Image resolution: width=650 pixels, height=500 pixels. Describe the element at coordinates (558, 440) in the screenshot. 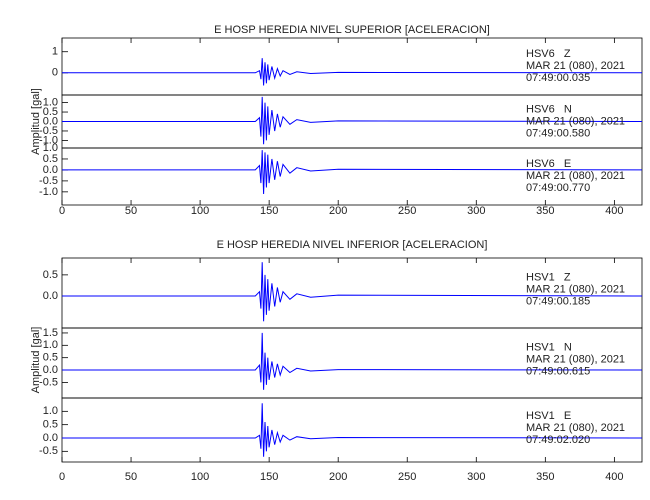

I see `time-label: 07:49:02.020` at that location.